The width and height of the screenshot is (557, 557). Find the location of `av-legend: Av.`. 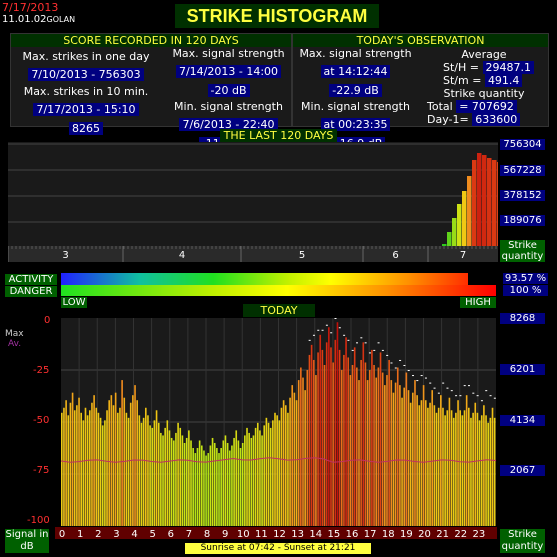

av-legend: Av. is located at coordinates (15, 344).